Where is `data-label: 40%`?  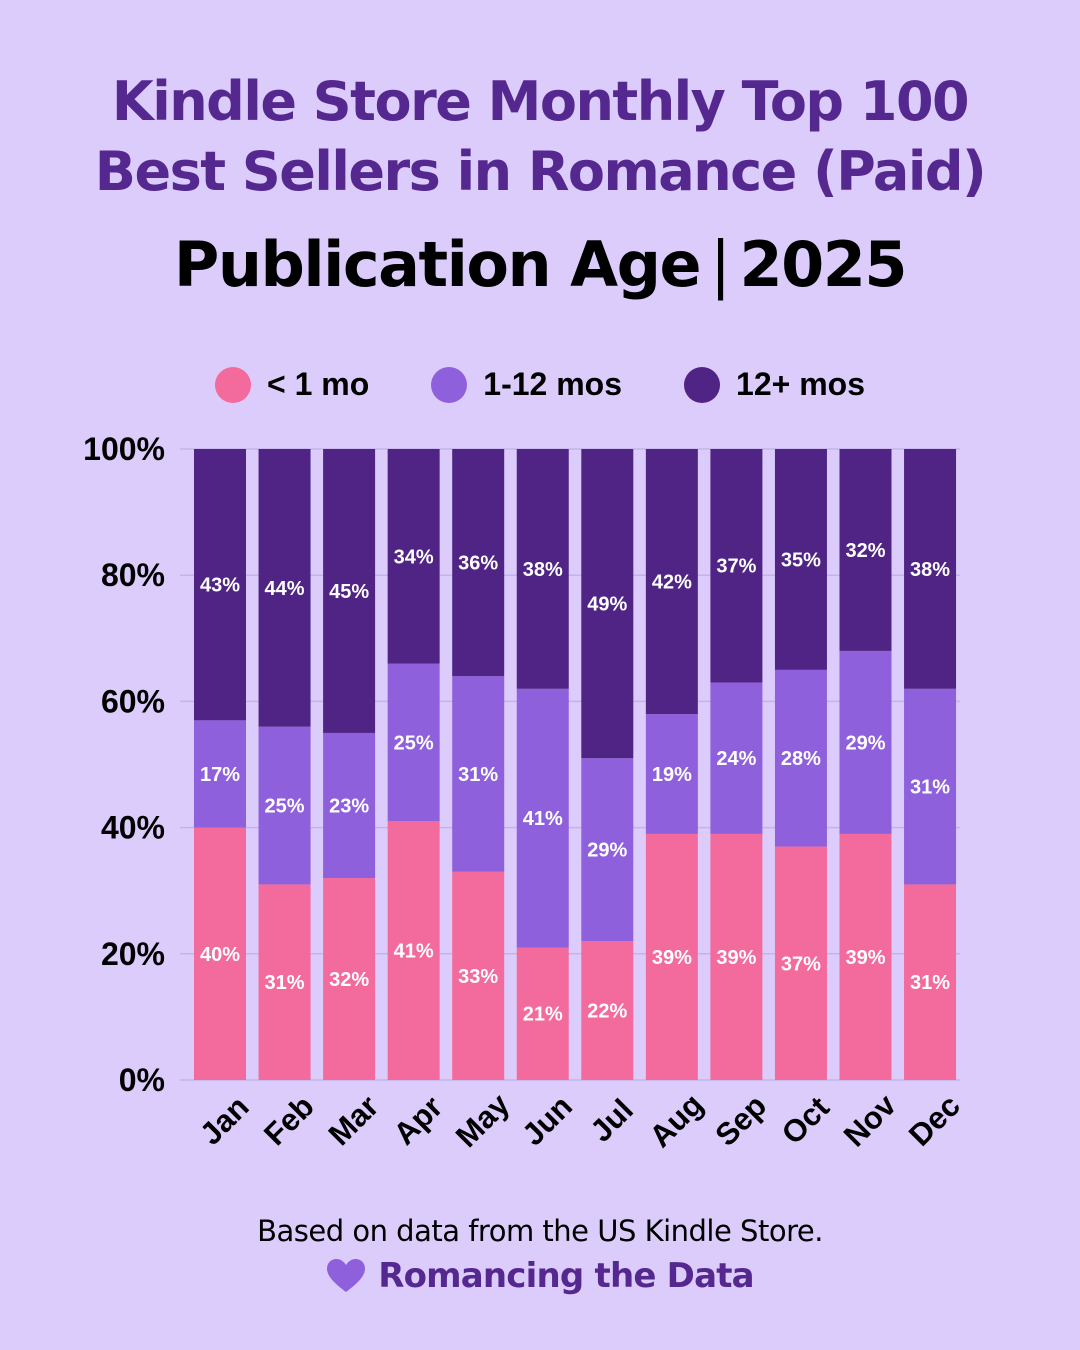
data-label: 40% is located at coordinates (220, 955).